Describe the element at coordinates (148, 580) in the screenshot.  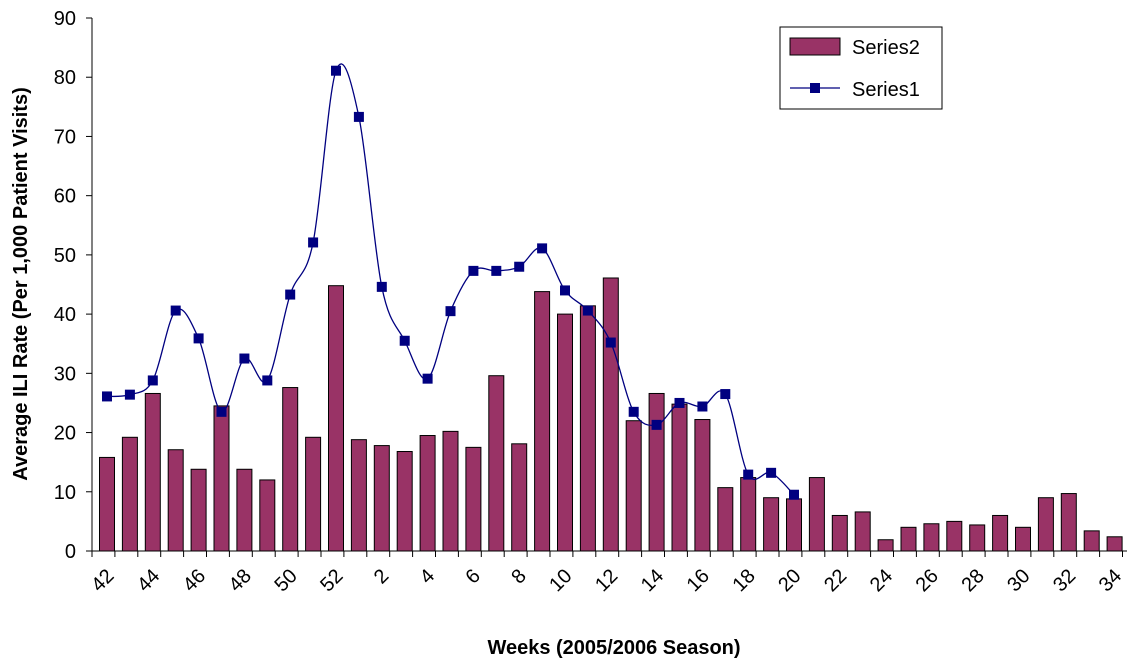
I see `x-tick-label: 44` at that location.